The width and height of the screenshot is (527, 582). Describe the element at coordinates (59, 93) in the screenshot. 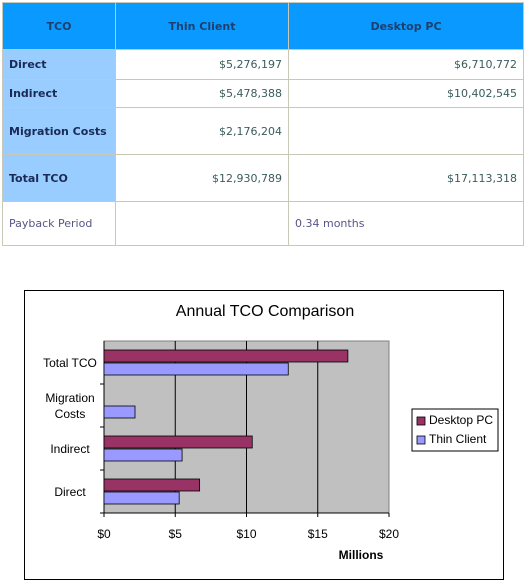

I see `row-header: Indirect` at that location.